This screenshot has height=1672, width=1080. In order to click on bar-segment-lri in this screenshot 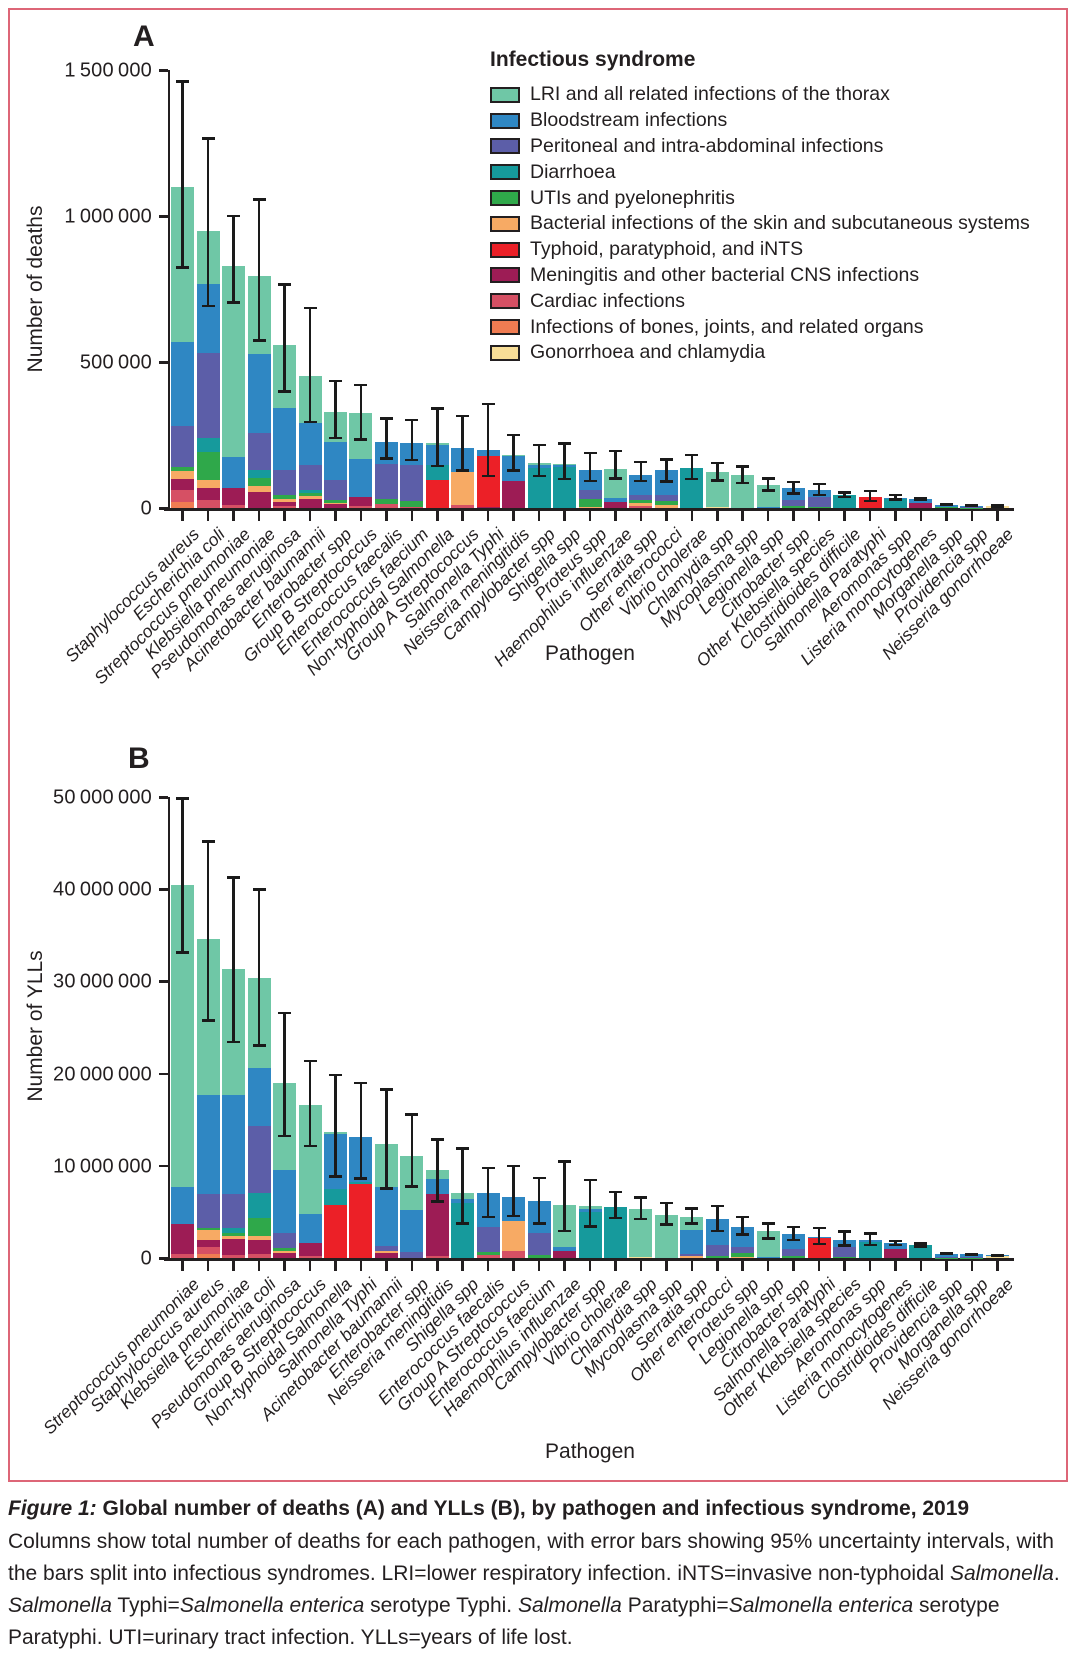, I will do `click(641, 1233)`.